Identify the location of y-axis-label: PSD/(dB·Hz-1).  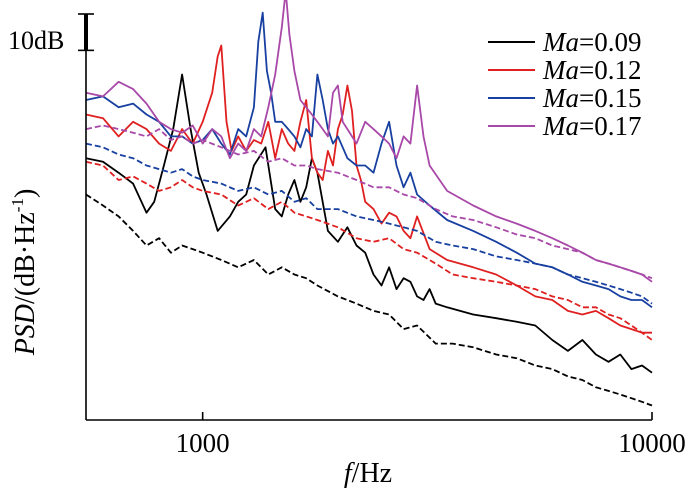
(24, 273).